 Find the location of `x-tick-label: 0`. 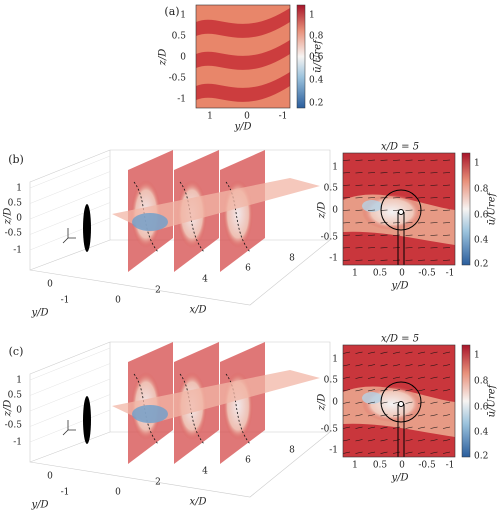

x-tick-label: 0 is located at coordinates (402, 466).